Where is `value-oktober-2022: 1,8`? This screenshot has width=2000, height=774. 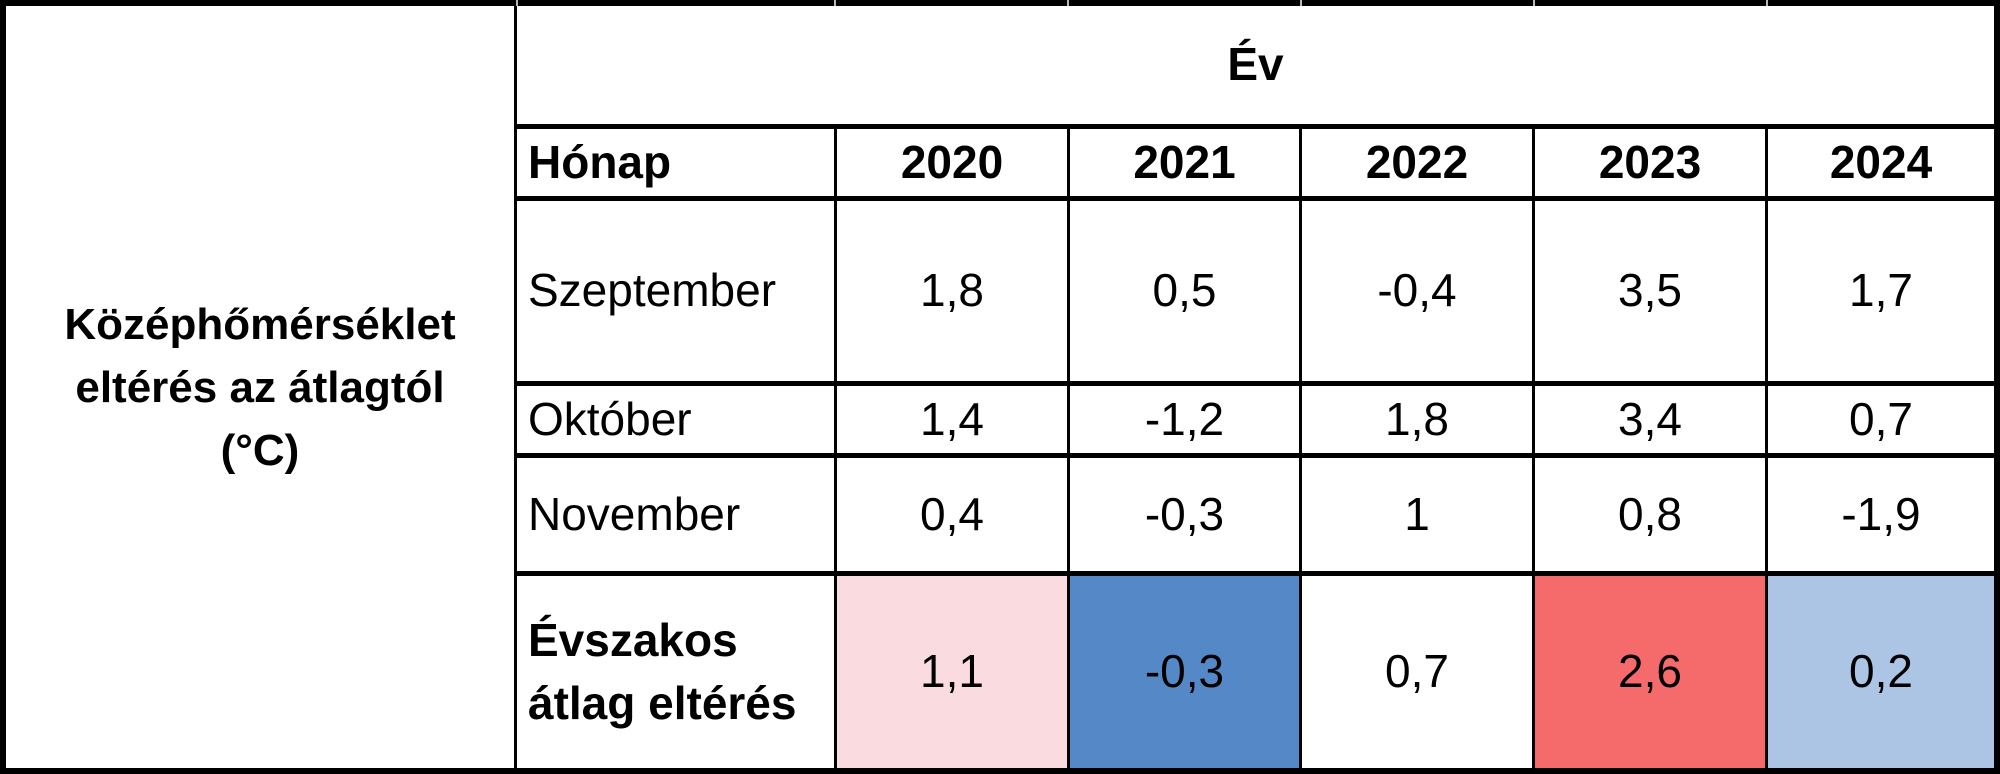 value-oktober-2022: 1,8 is located at coordinates (1417, 419).